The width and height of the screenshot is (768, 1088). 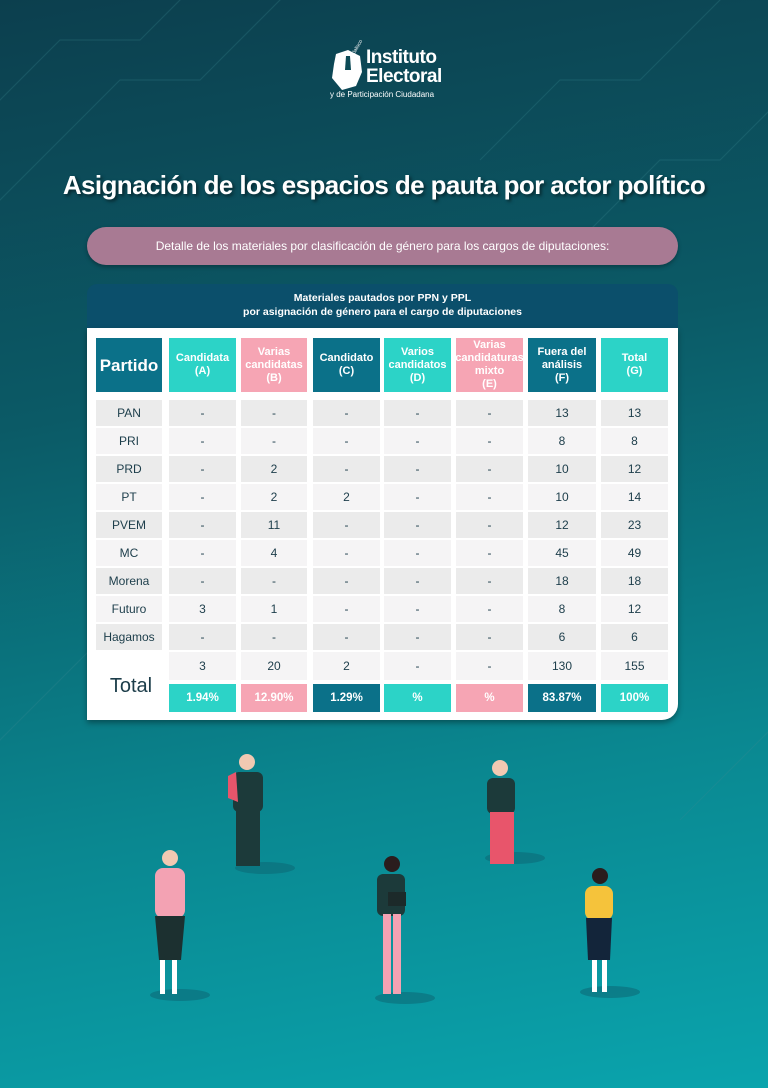 I want to click on total-cell: 2, so click(x=346, y=666).